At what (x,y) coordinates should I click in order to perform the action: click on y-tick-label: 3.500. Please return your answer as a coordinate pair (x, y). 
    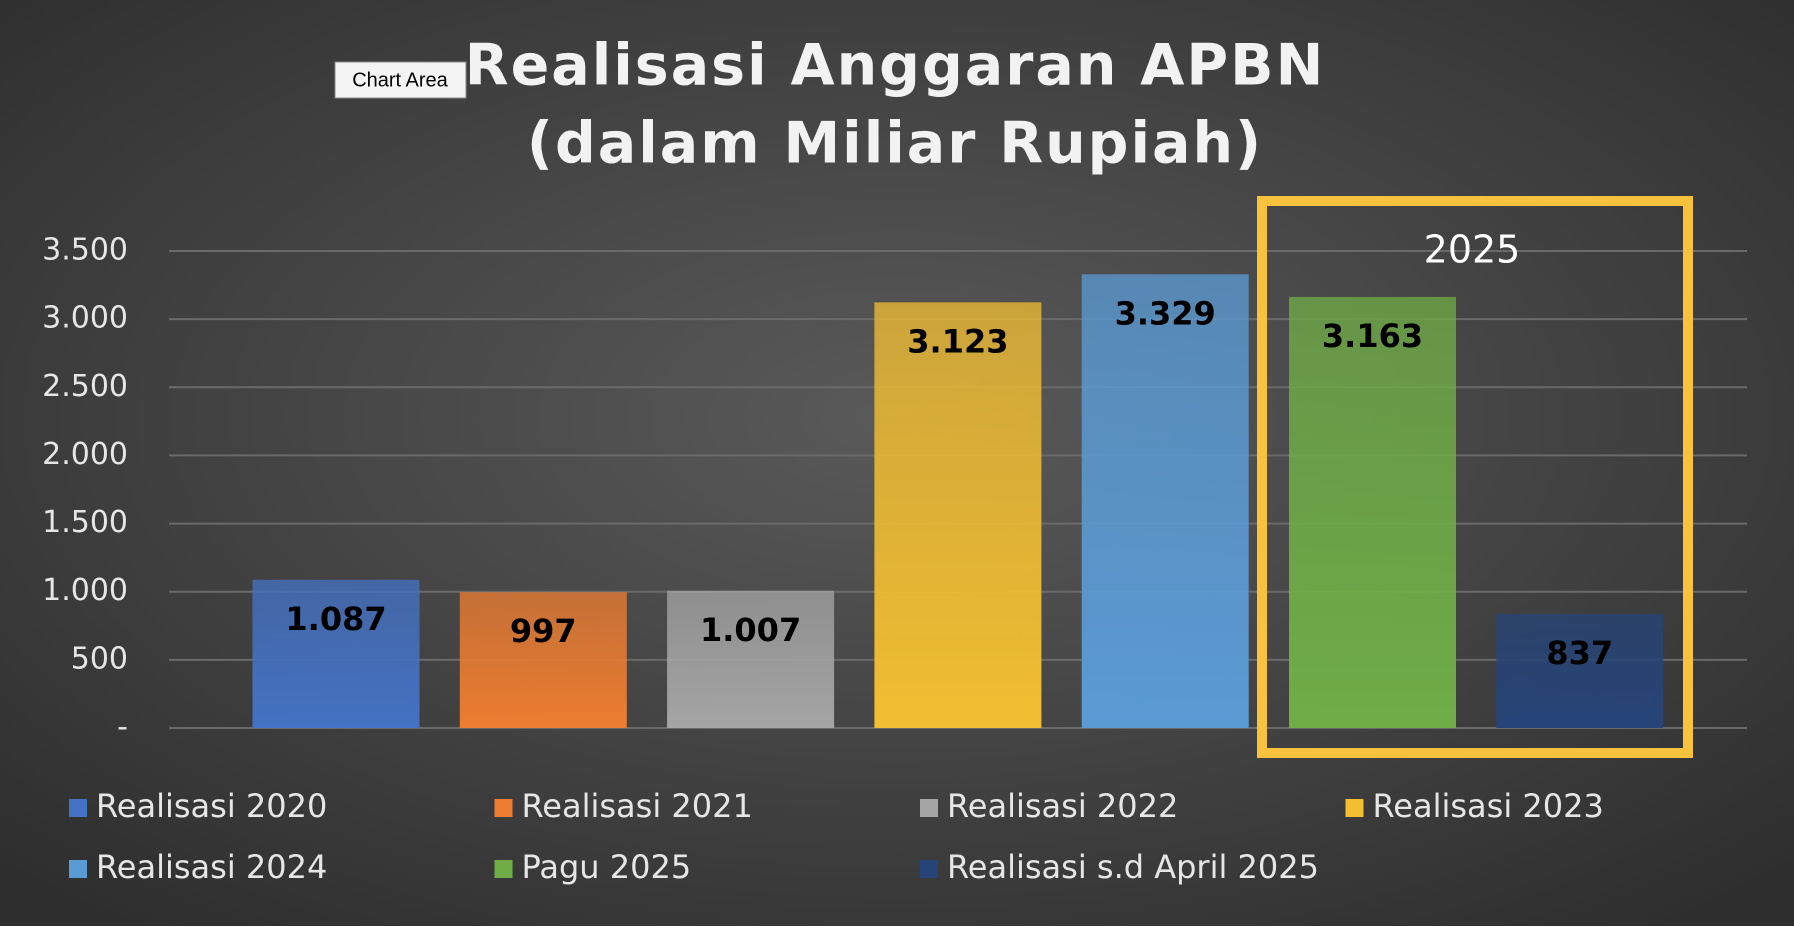
    Looking at the image, I should click on (85, 250).